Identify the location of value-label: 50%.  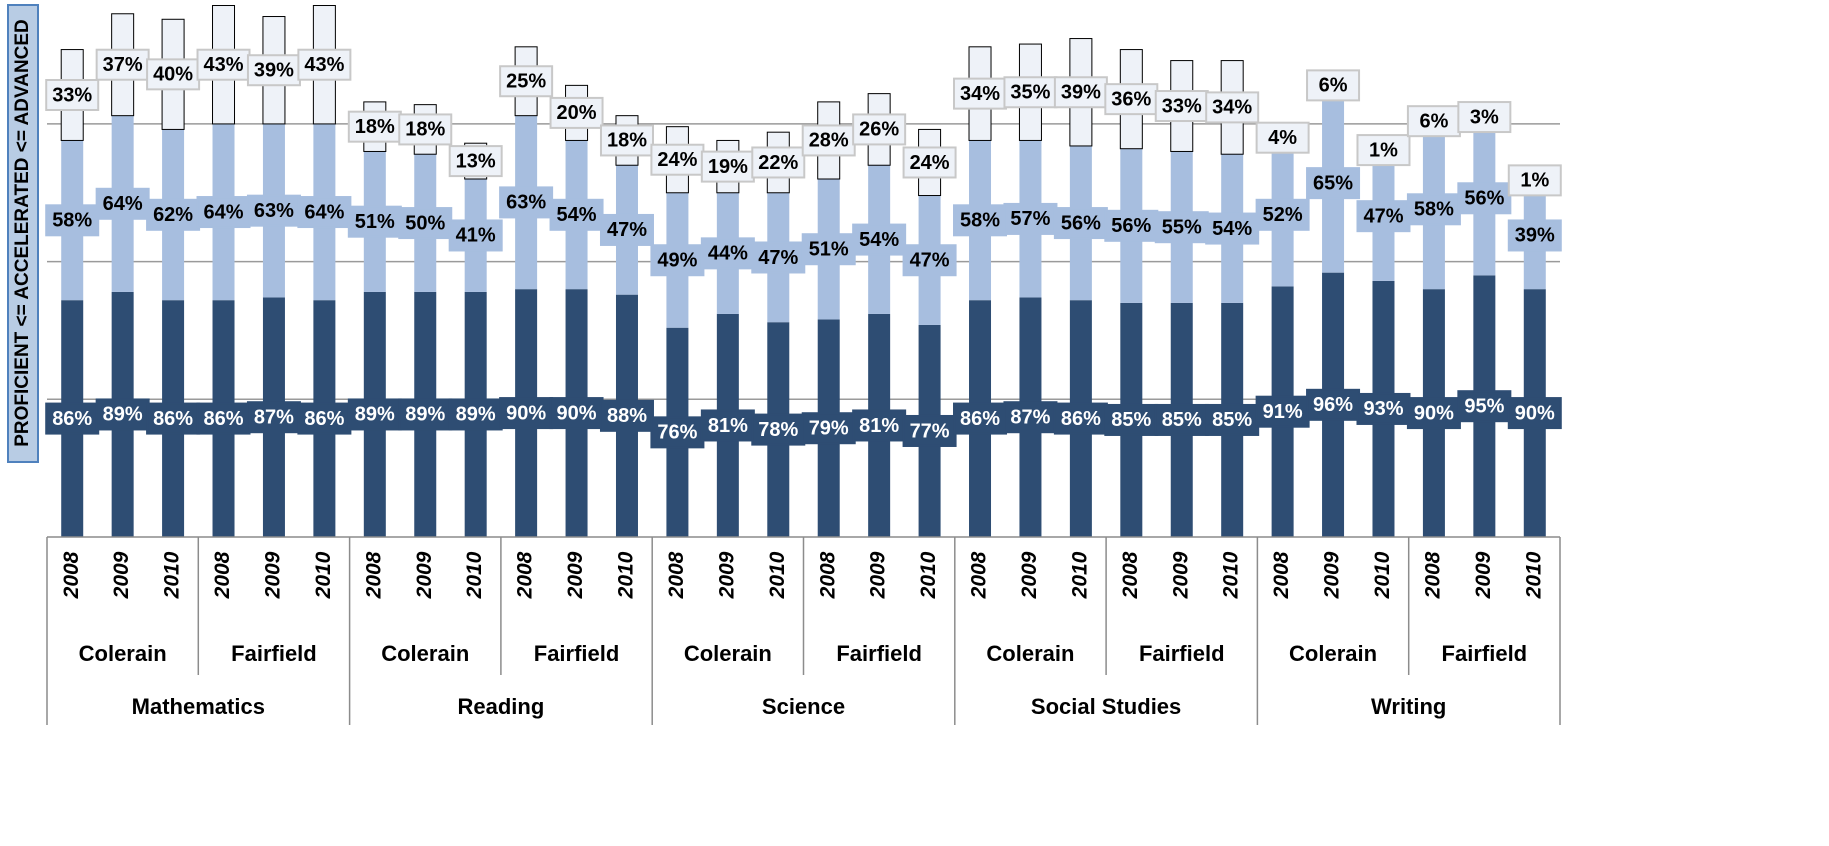
(425, 223).